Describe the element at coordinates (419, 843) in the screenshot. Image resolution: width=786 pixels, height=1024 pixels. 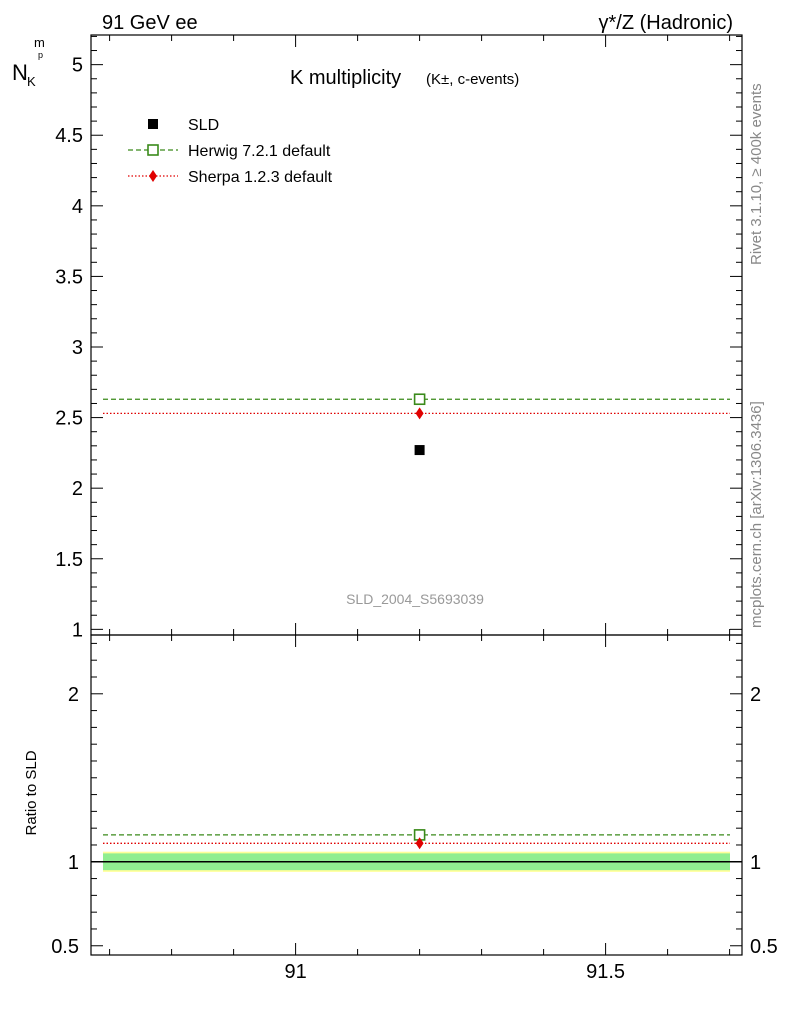
I see `ratio-sherpa-point` at that location.